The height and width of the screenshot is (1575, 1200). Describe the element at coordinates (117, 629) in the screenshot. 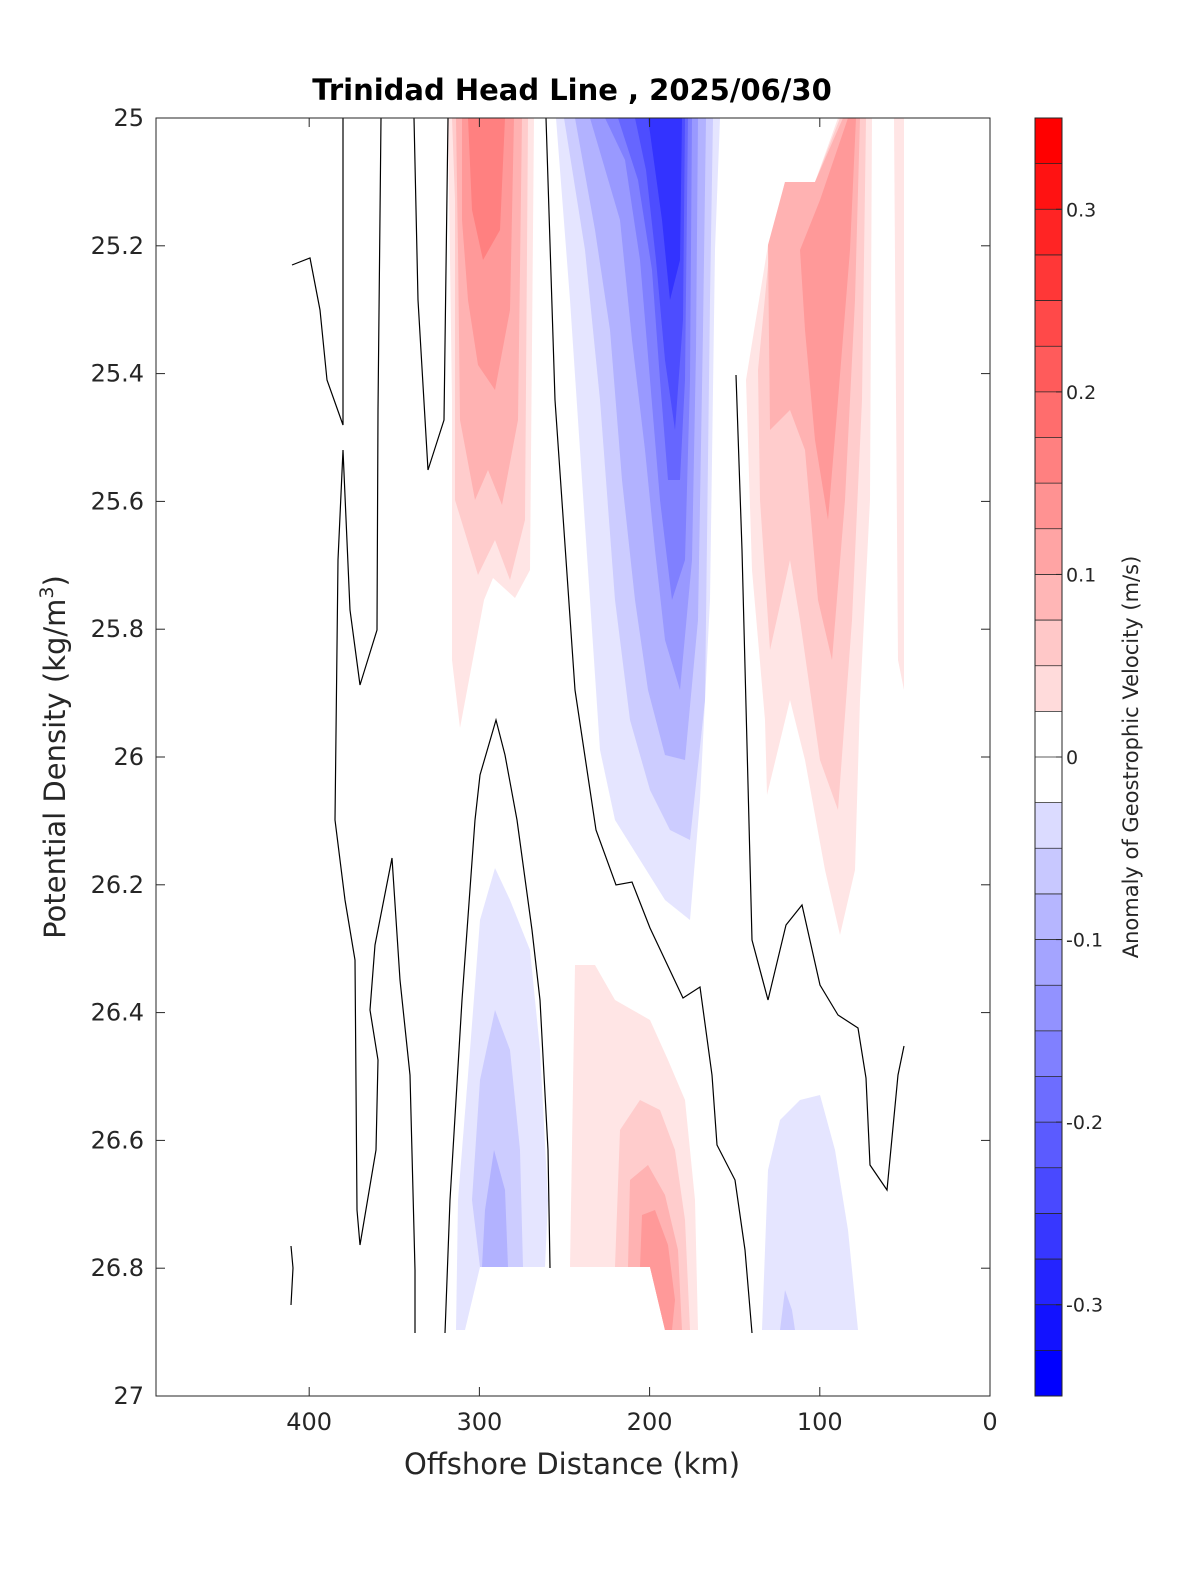

I see `y-tick-label: 25.8` at that location.